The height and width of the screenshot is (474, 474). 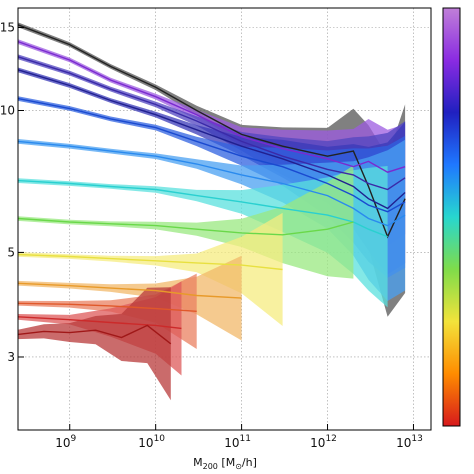 I want to click on x-tick-label: 1010, so click(x=151, y=442).